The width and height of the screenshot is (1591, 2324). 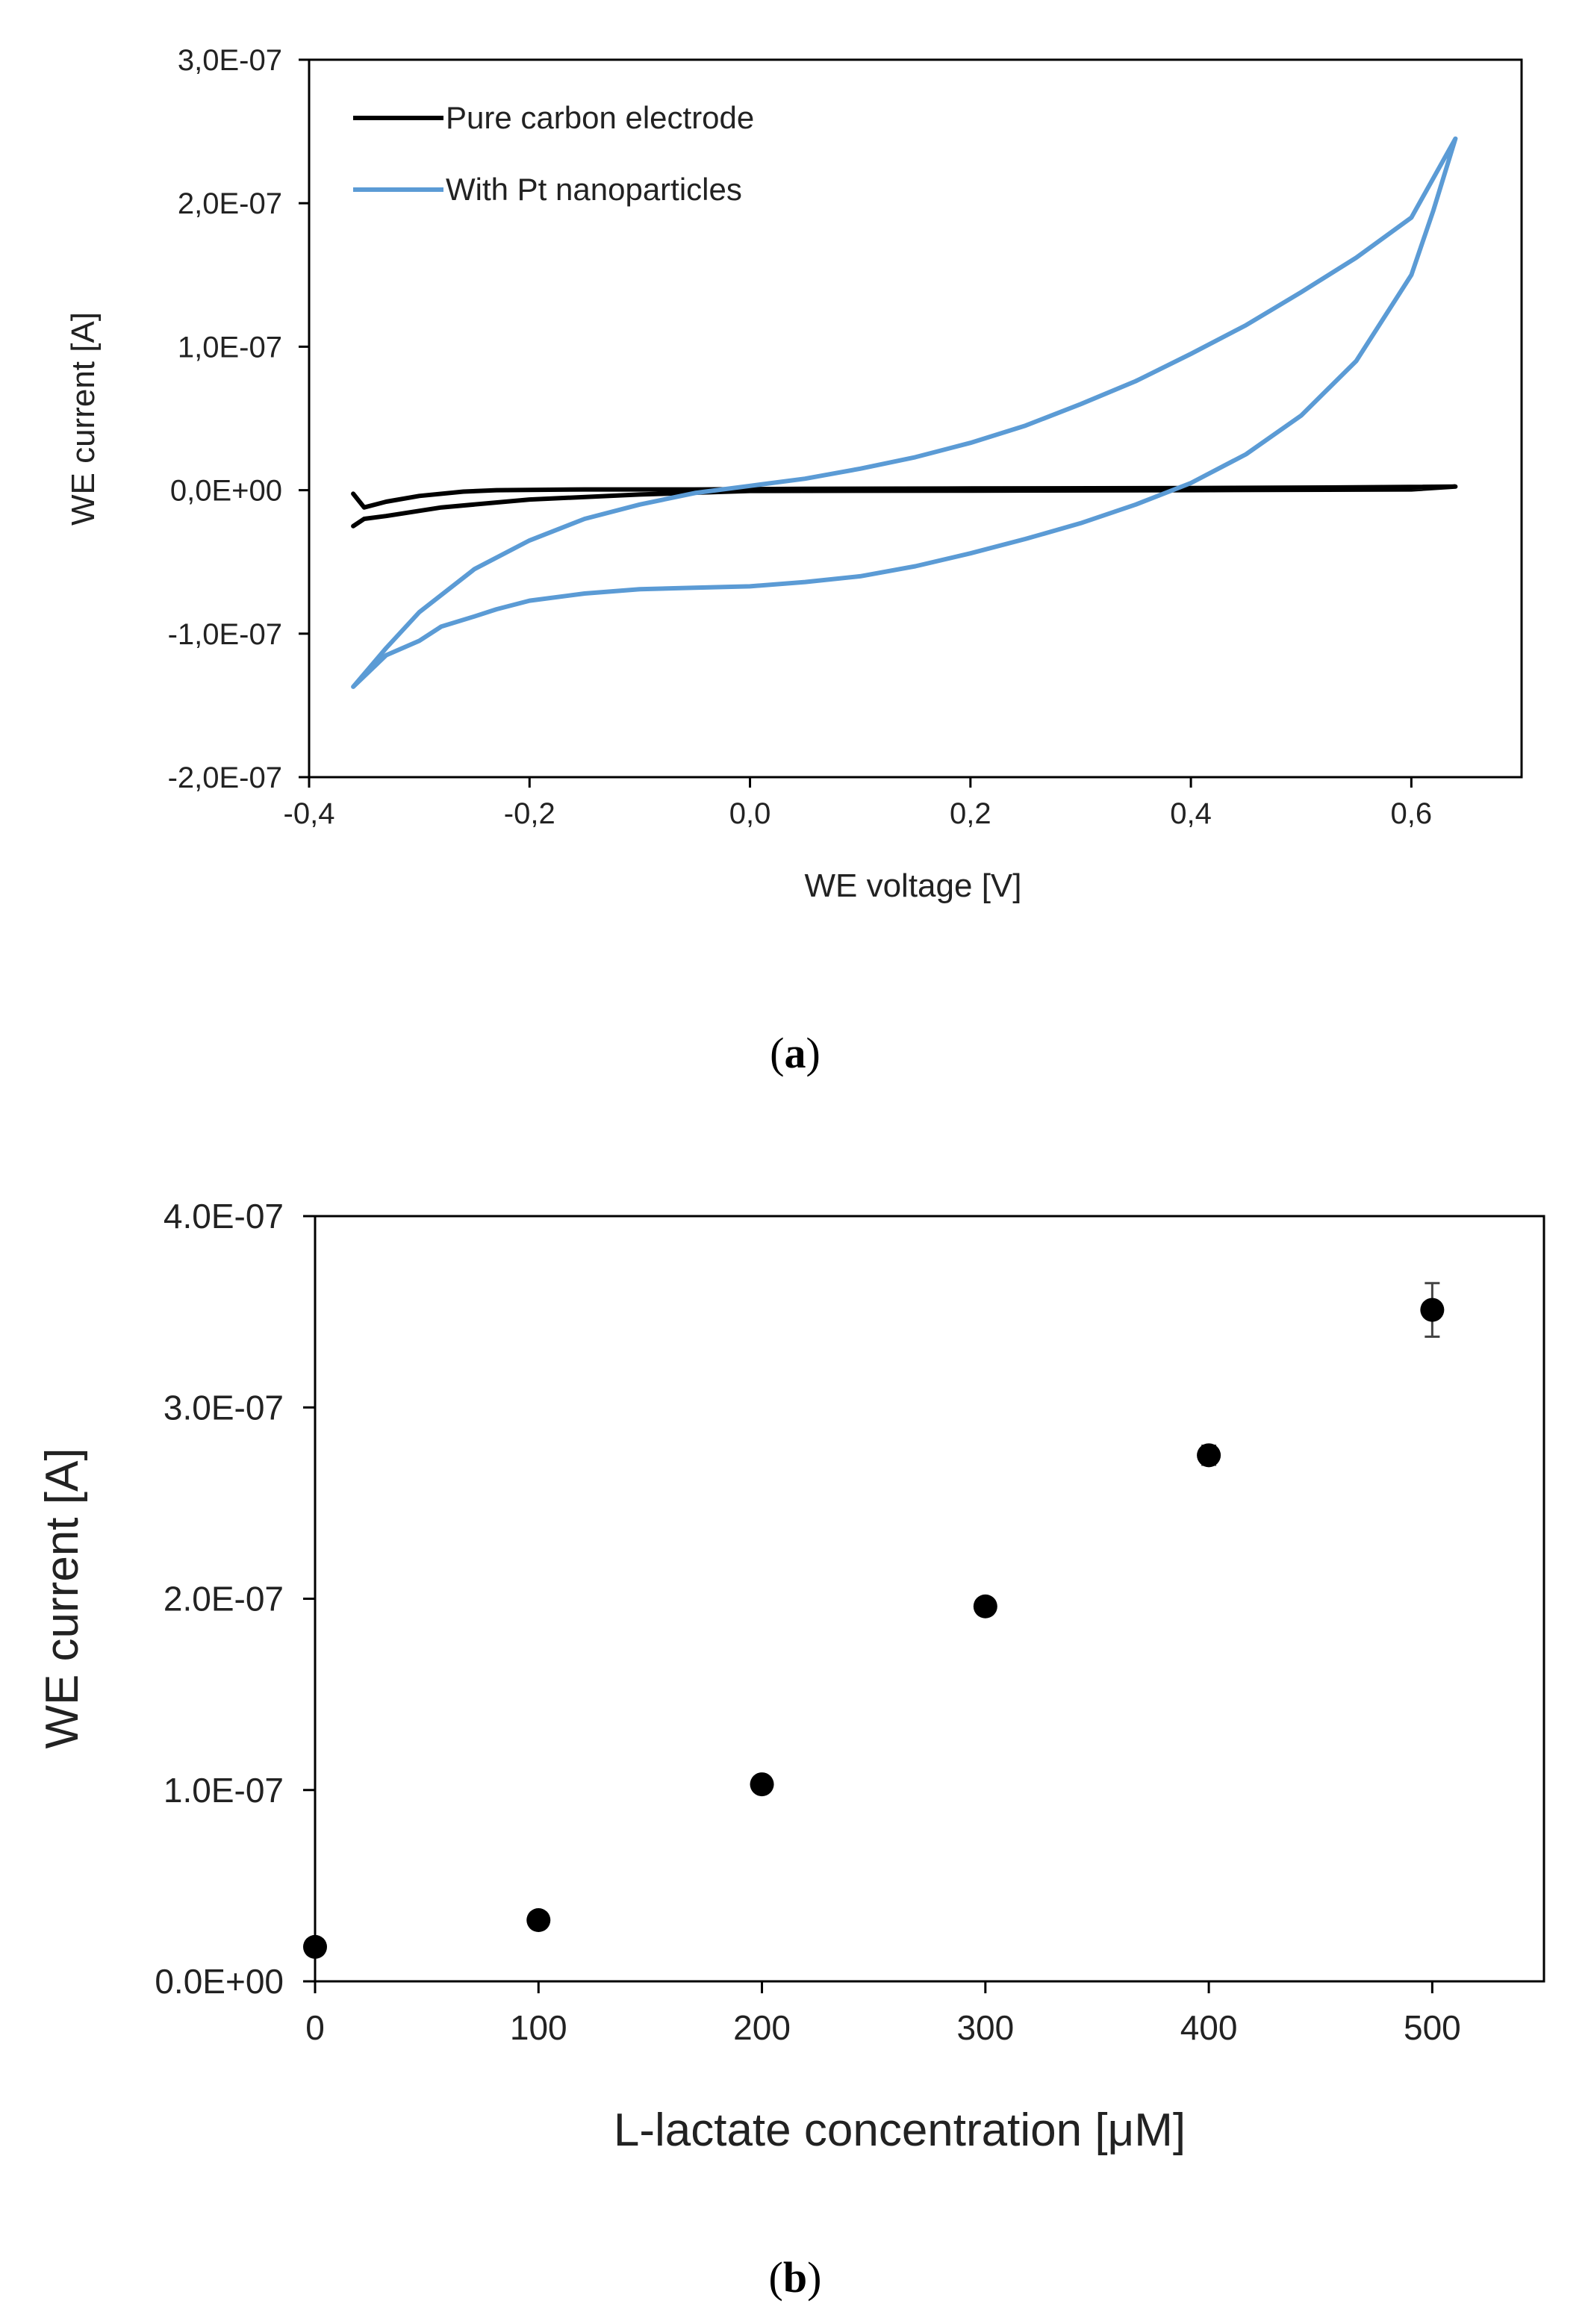 What do you see at coordinates (224, 1217) in the screenshot?
I see `b-y-tick-label: 4.0E-07` at bounding box center [224, 1217].